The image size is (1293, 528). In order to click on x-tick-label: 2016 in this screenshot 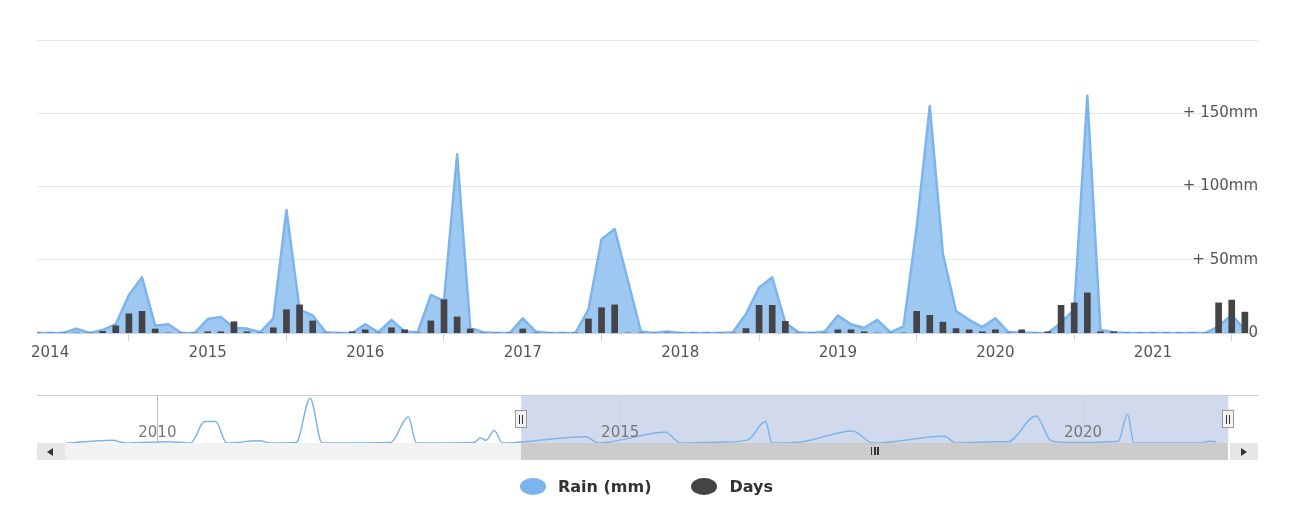, I will do `click(365, 351)`.